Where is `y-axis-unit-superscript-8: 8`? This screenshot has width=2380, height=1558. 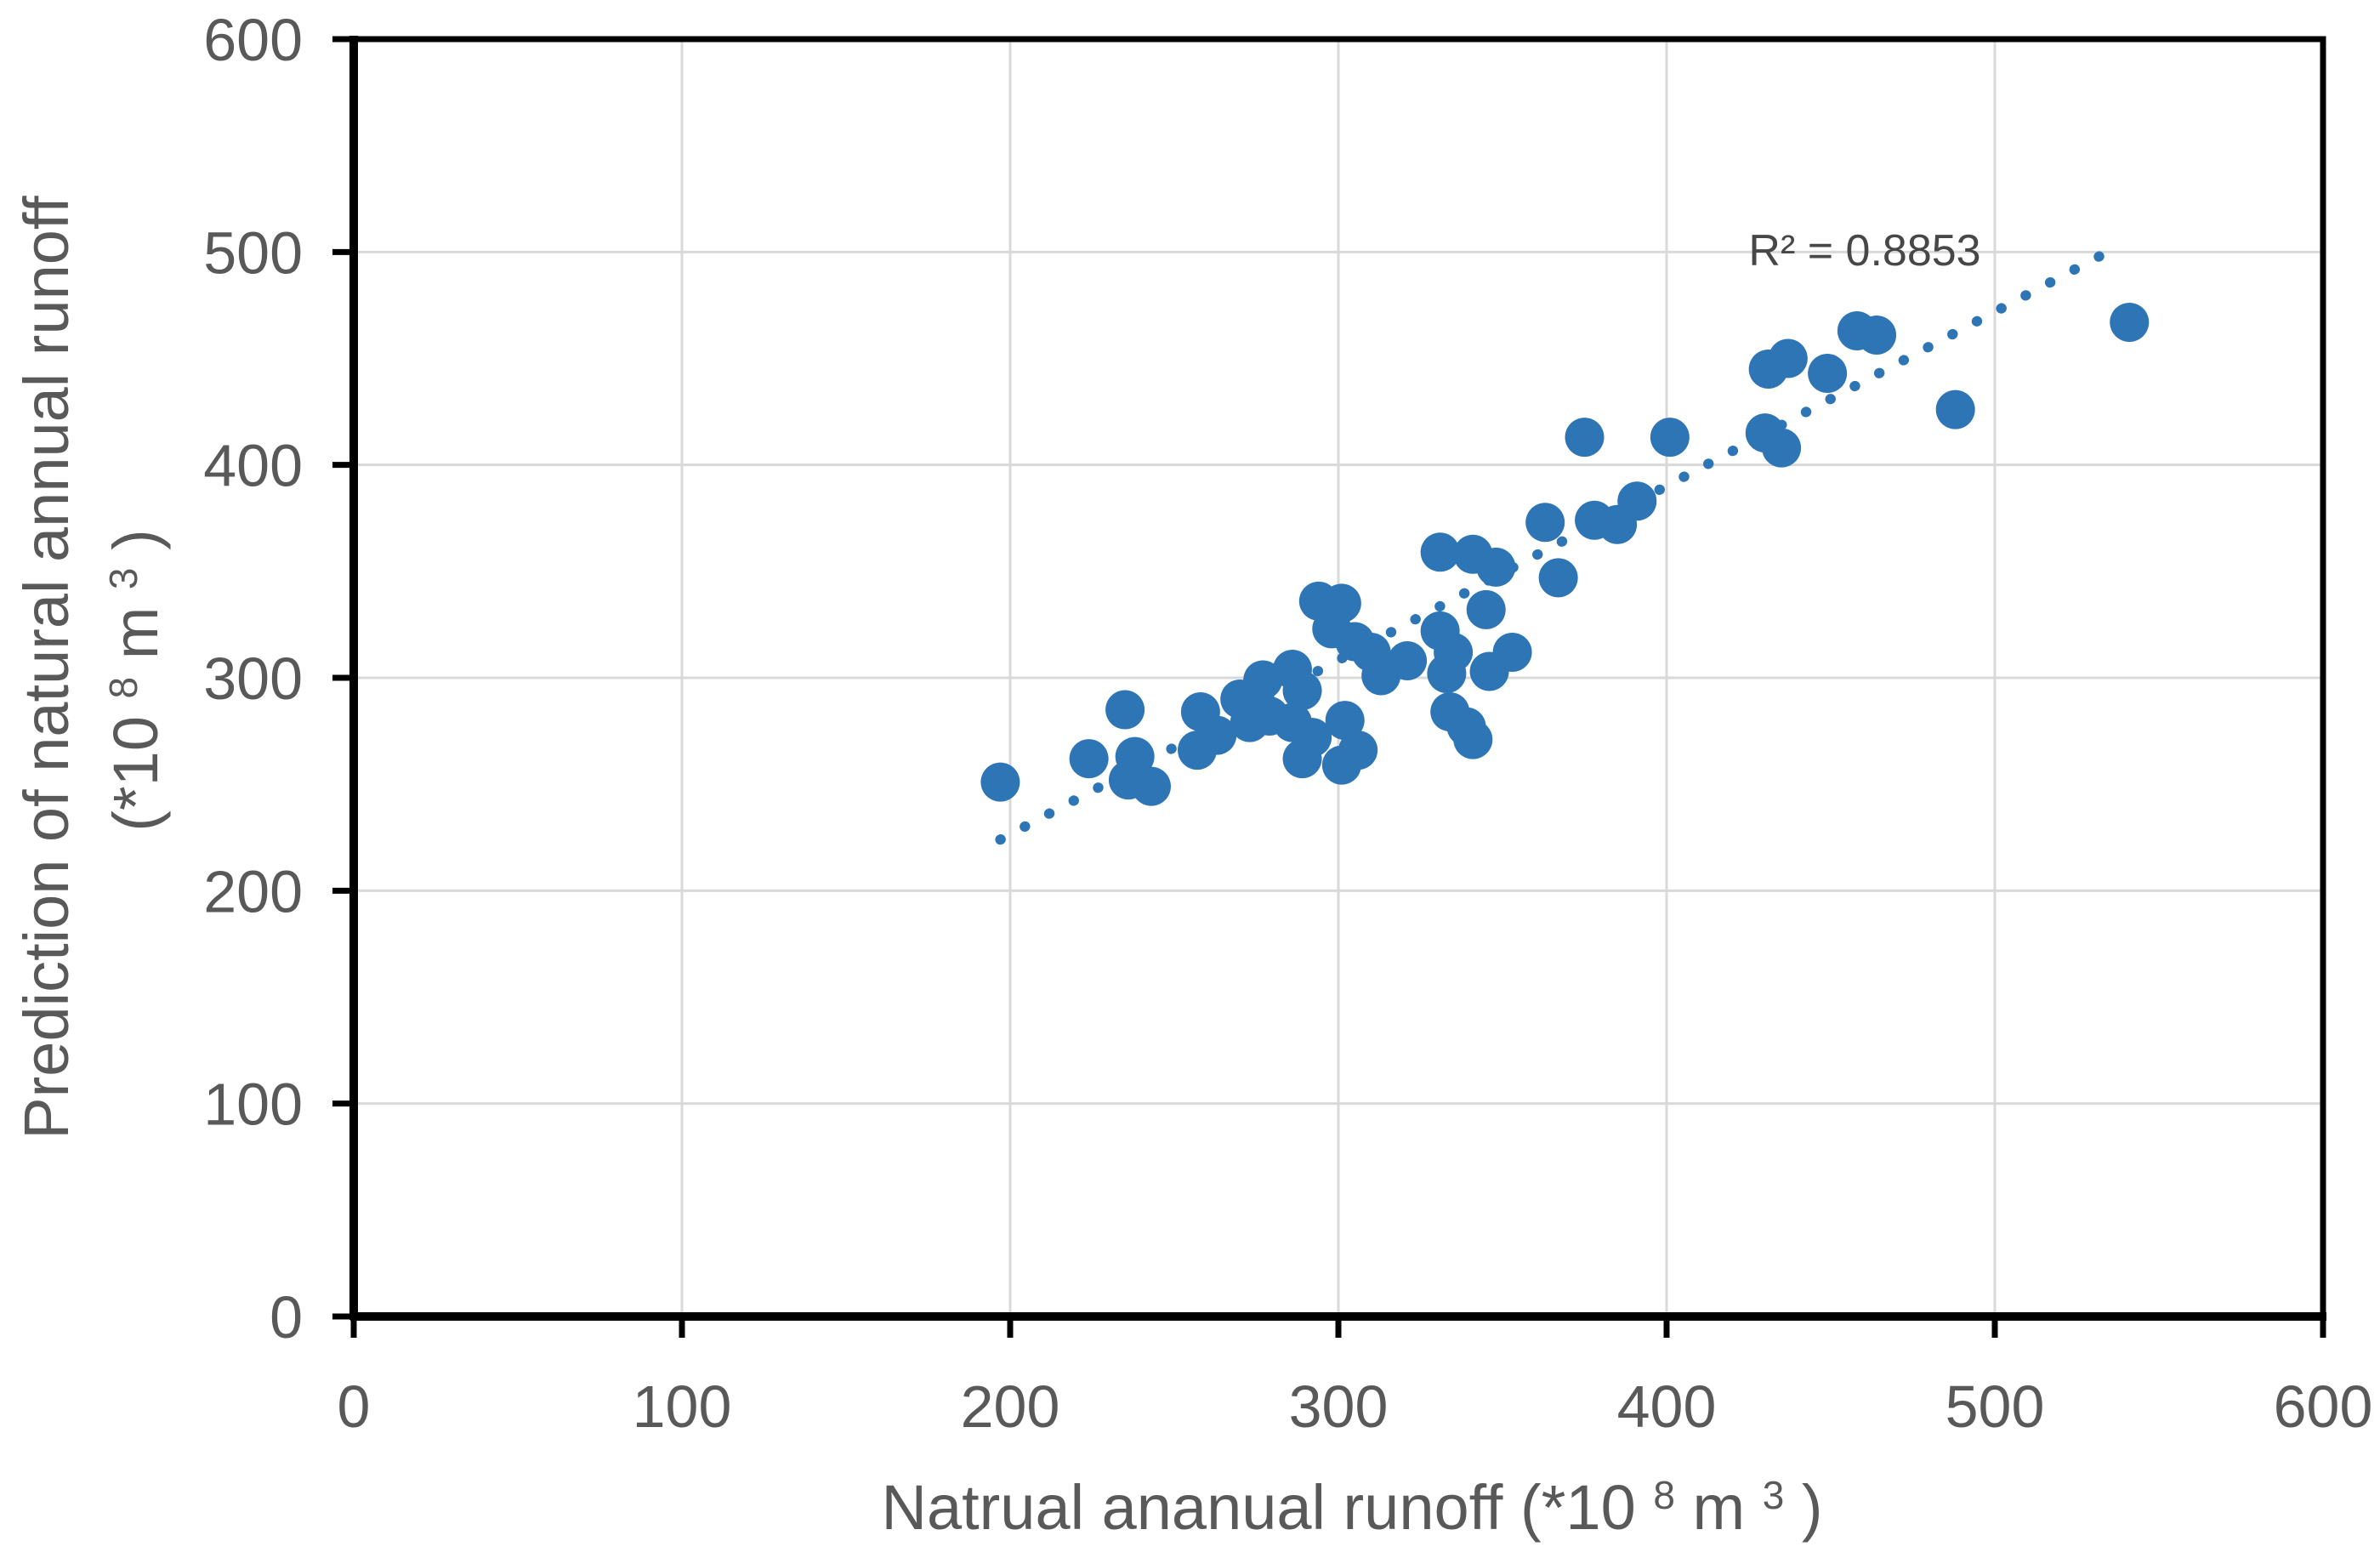 y-axis-unit-superscript-8: 8 is located at coordinates (123, 688).